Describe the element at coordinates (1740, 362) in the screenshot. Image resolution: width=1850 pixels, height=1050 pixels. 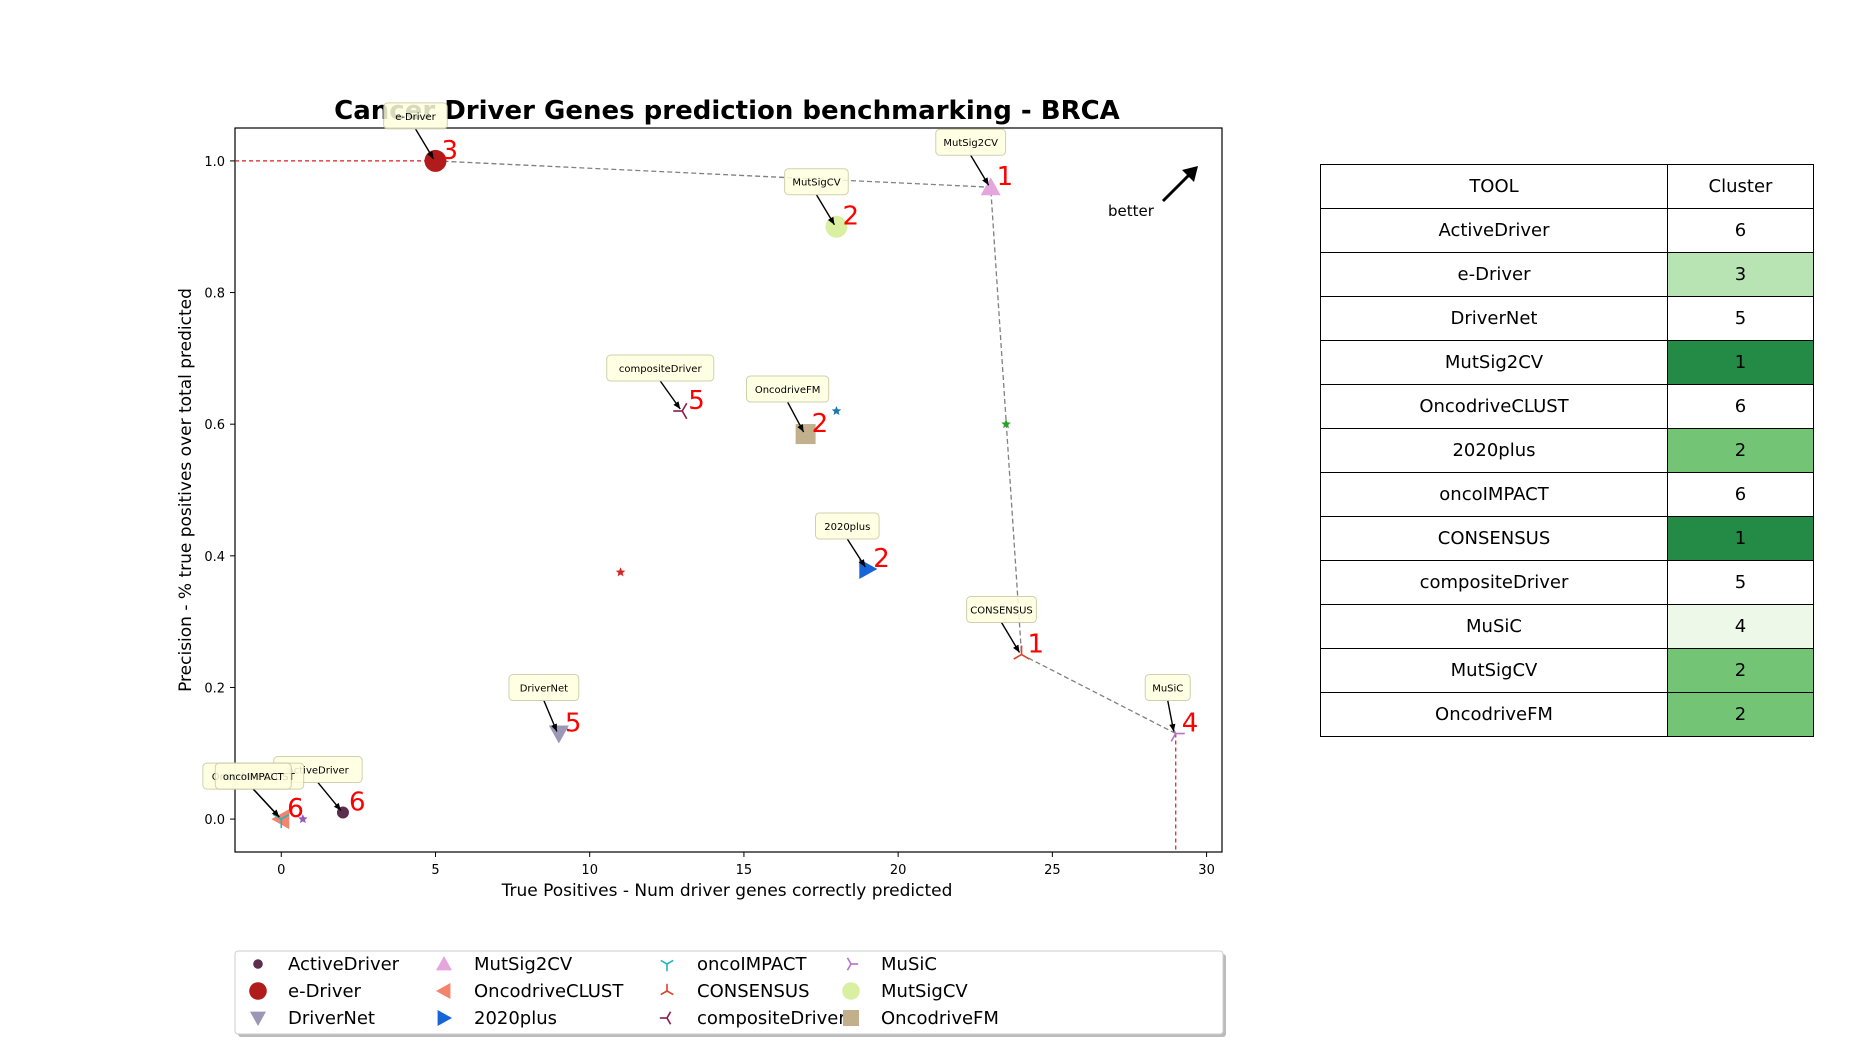
I see `cluster-cell: 1` at that location.